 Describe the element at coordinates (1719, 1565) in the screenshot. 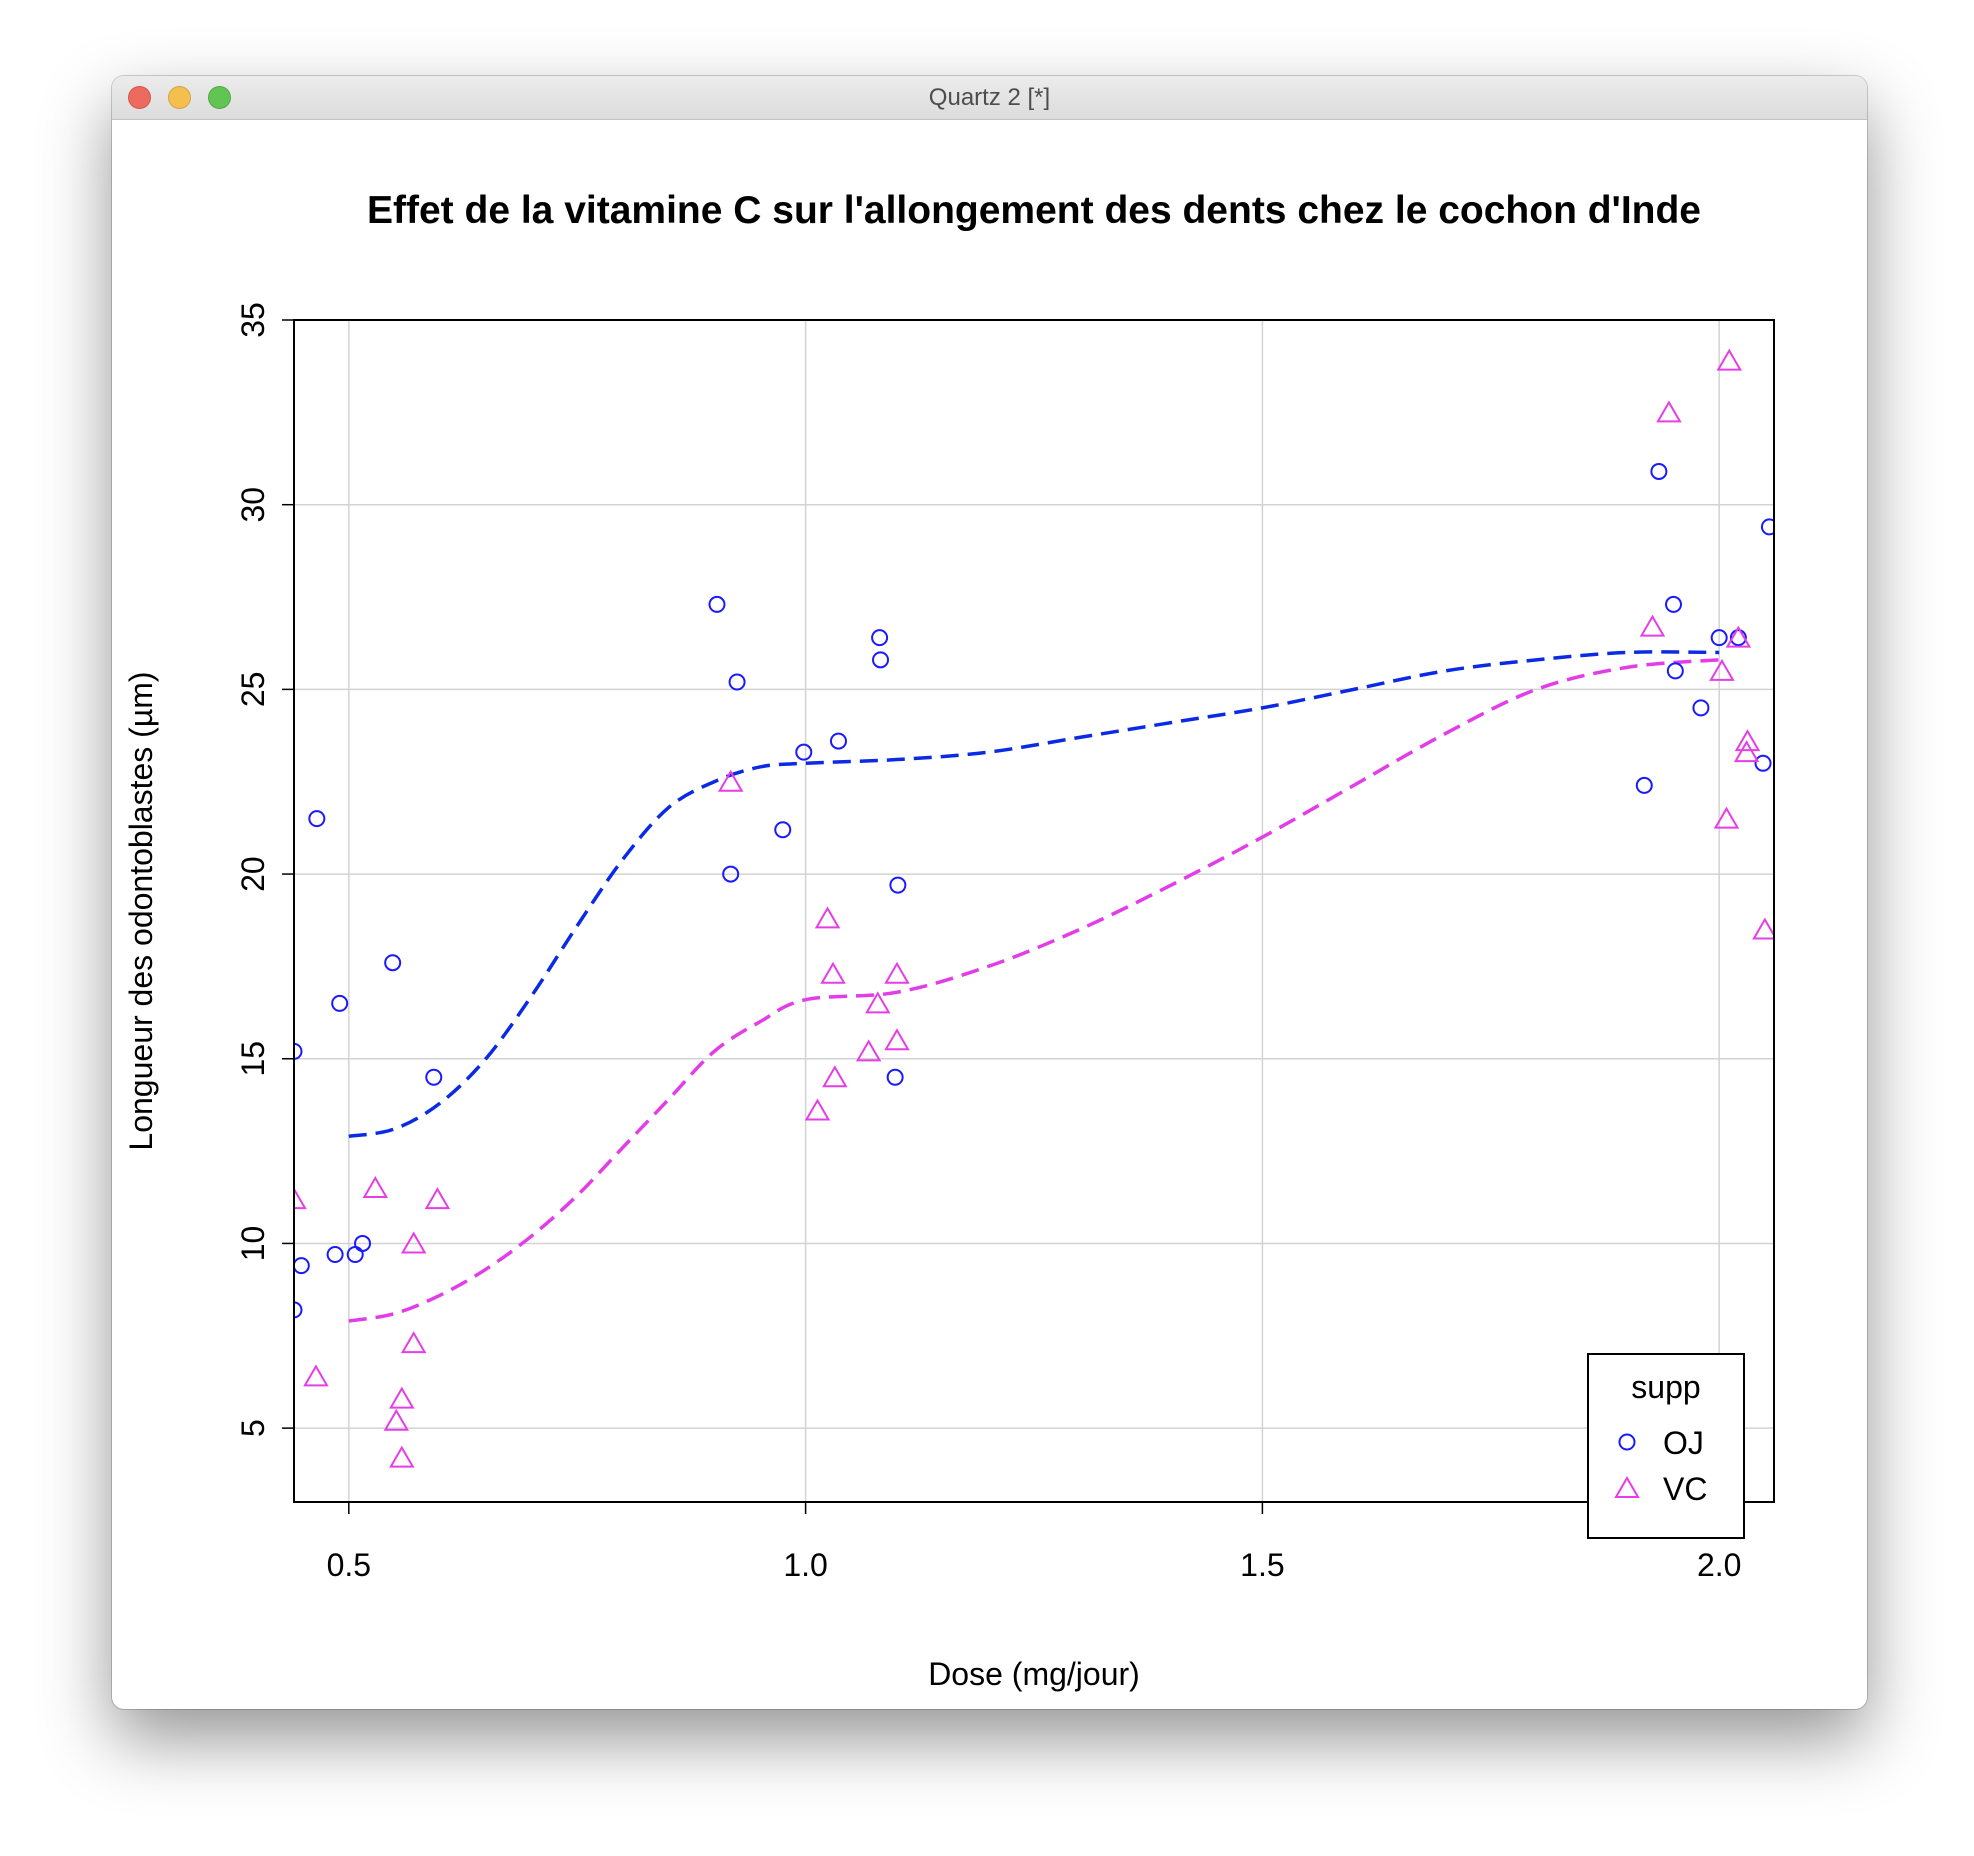

I see `x-tick-label: 2.0` at that location.